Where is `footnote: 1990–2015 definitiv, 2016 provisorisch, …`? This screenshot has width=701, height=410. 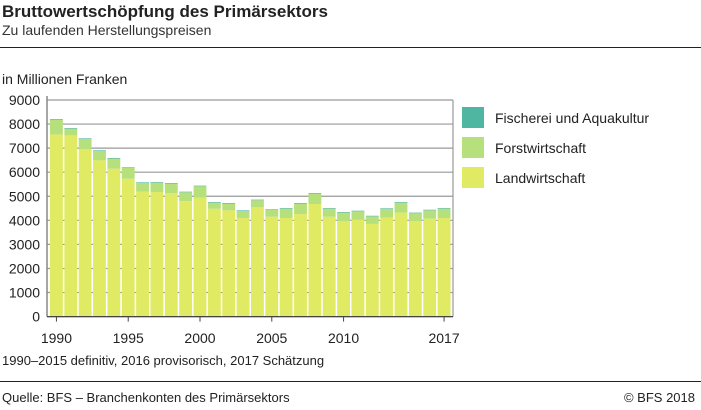
footnote: 1990–2015 definitiv, 2016 provisorisch, … is located at coordinates (163, 360).